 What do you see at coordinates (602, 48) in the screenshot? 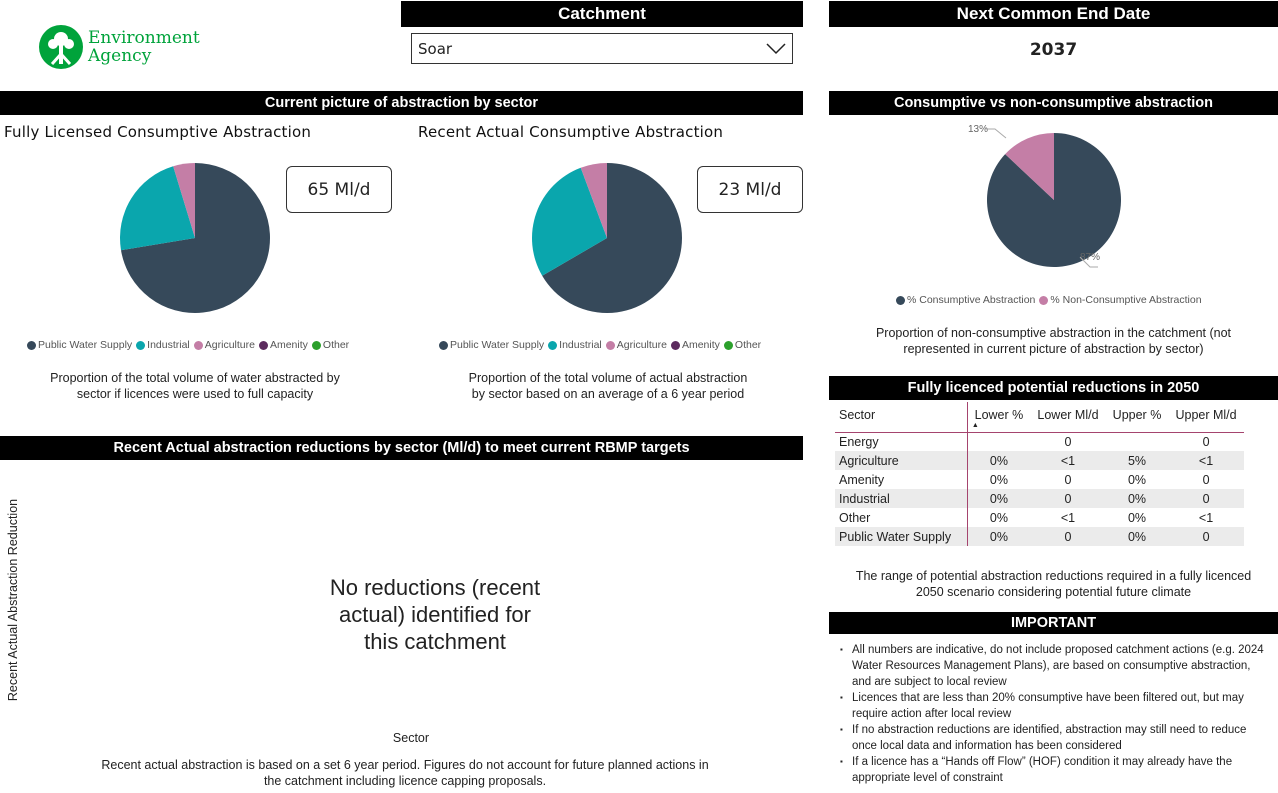
I see `catchment-dropdown: Soar` at bounding box center [602, 48].